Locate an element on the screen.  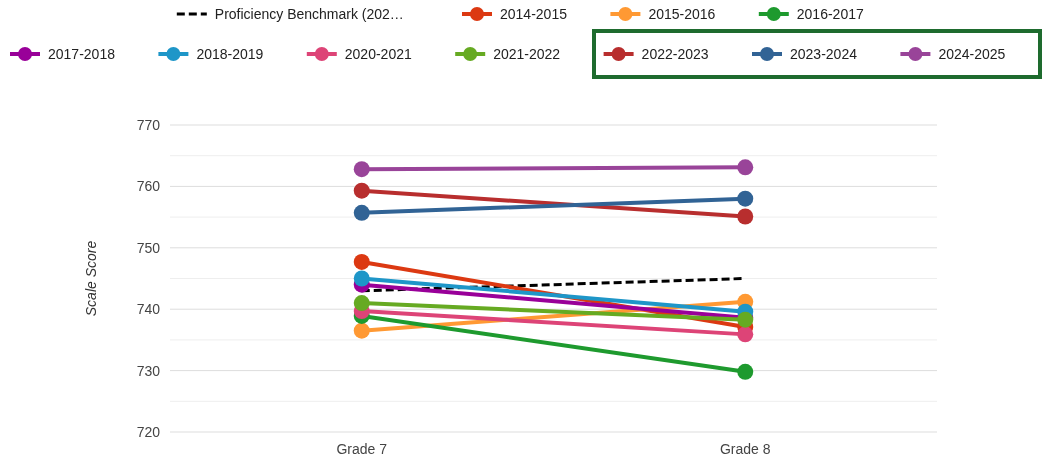
y-tick-label: 760 is located at coordinates (148, 186).